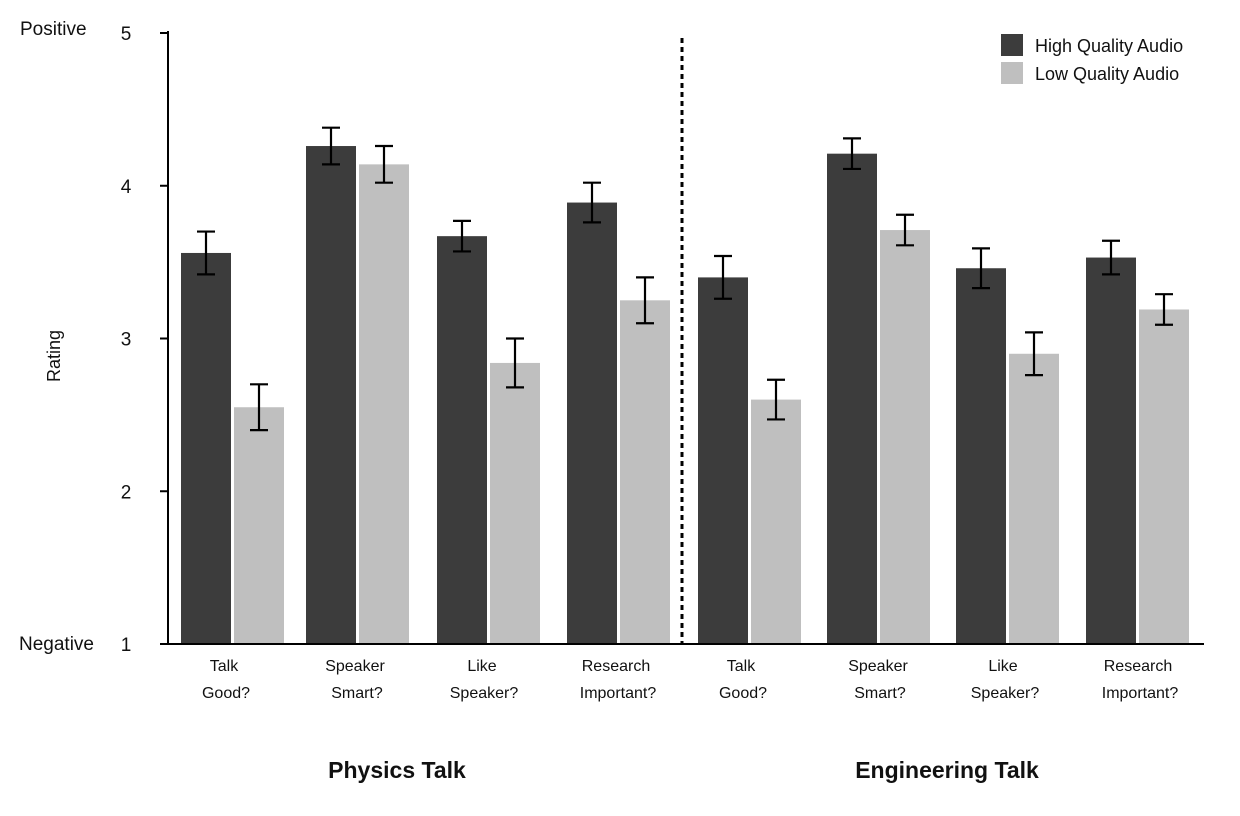  Describe the element at coordinates (53, 29) in the screenshot. I see `y-anchor-positive: Positive` at that location.